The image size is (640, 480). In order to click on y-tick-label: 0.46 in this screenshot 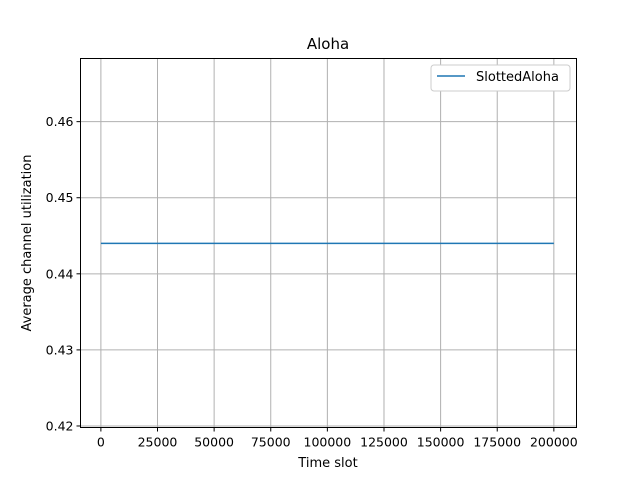, I will do `click(60, 121)`.